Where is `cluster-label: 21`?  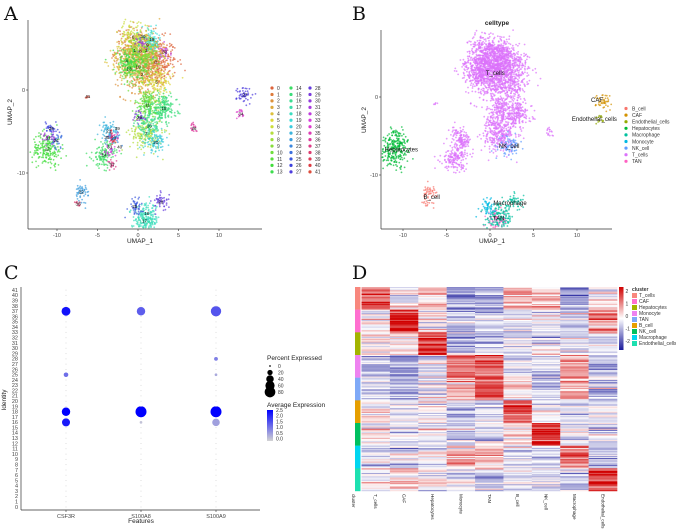
cluster-label: 21 is located at coordinates (109, 130).